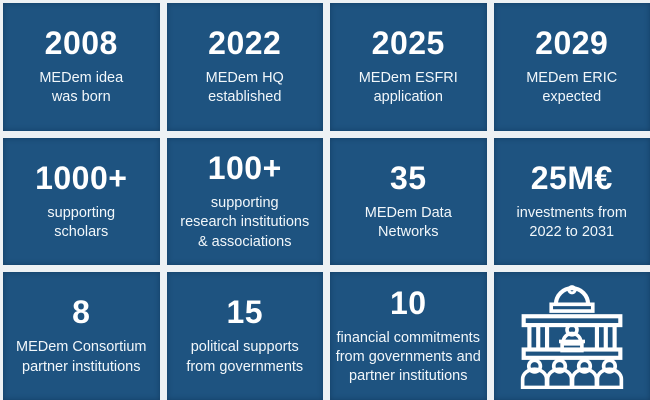 The height and width of the screenshot is (400, 650). I want to click on stat-card: 8 MEDem Consortium partner institutions, so click(81, 336).